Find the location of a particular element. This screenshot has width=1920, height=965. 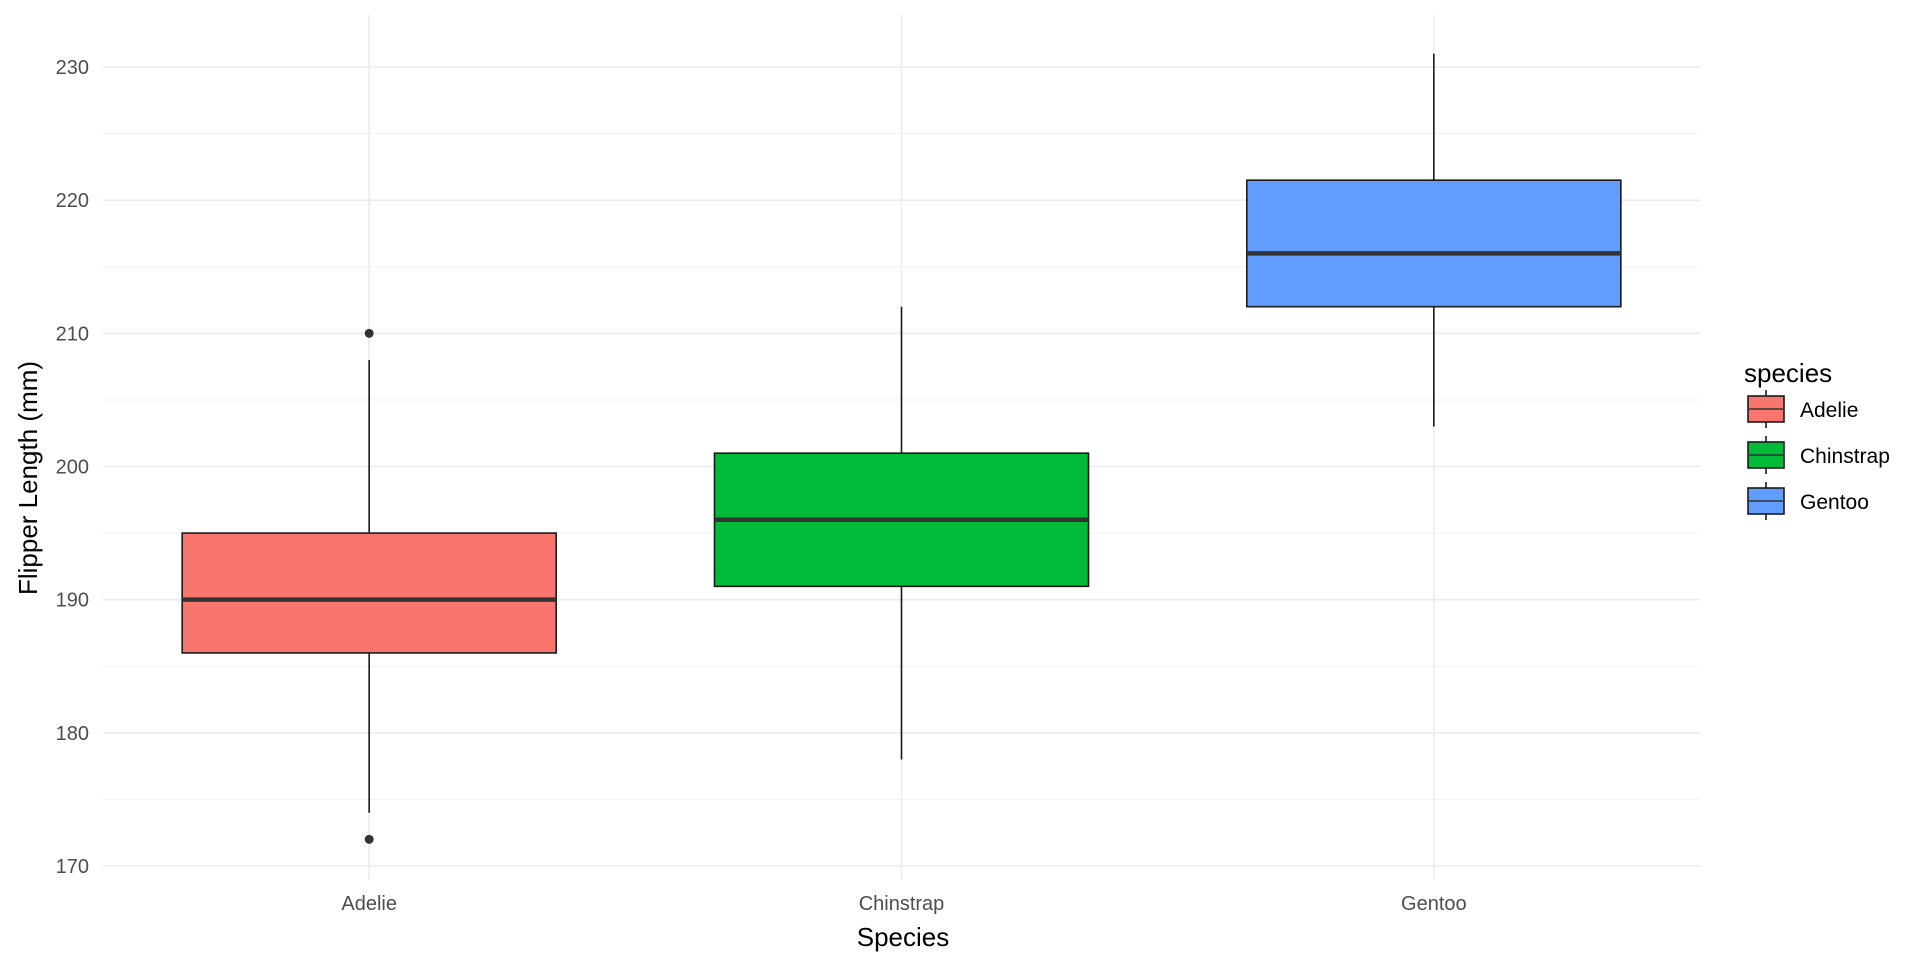

legend: species Adelie Chinstrap Gentoo is located at coordinates (1817, 439).